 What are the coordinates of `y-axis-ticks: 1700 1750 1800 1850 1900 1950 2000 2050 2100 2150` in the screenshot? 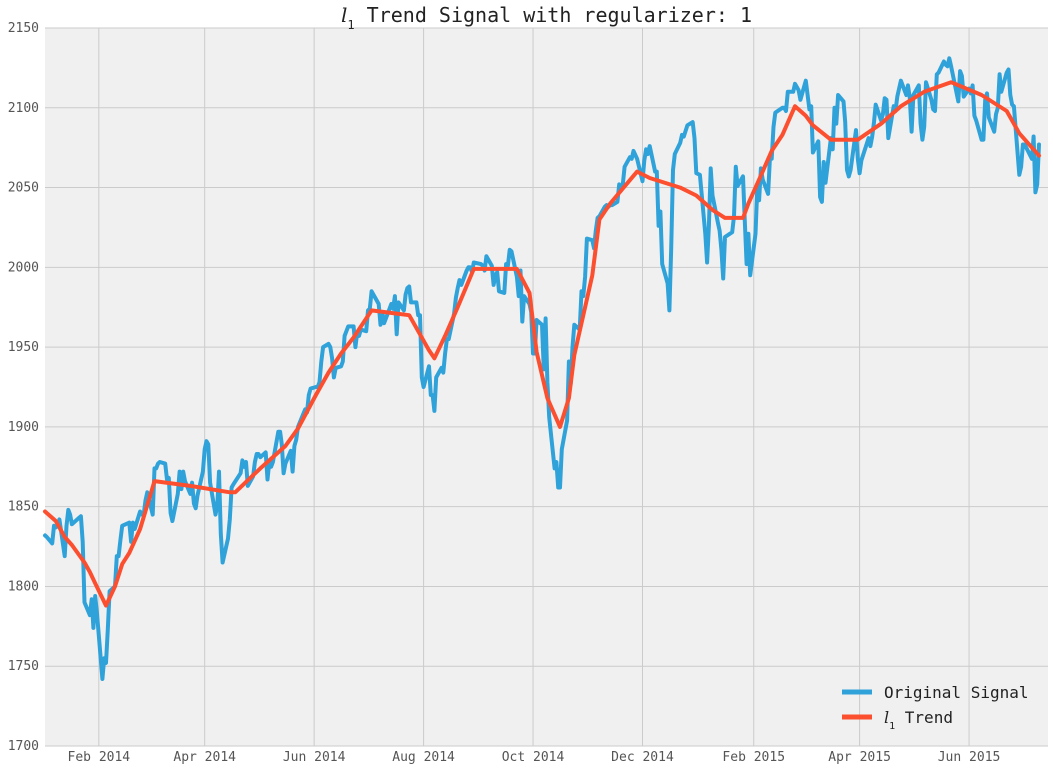 It's located at (23, 387).